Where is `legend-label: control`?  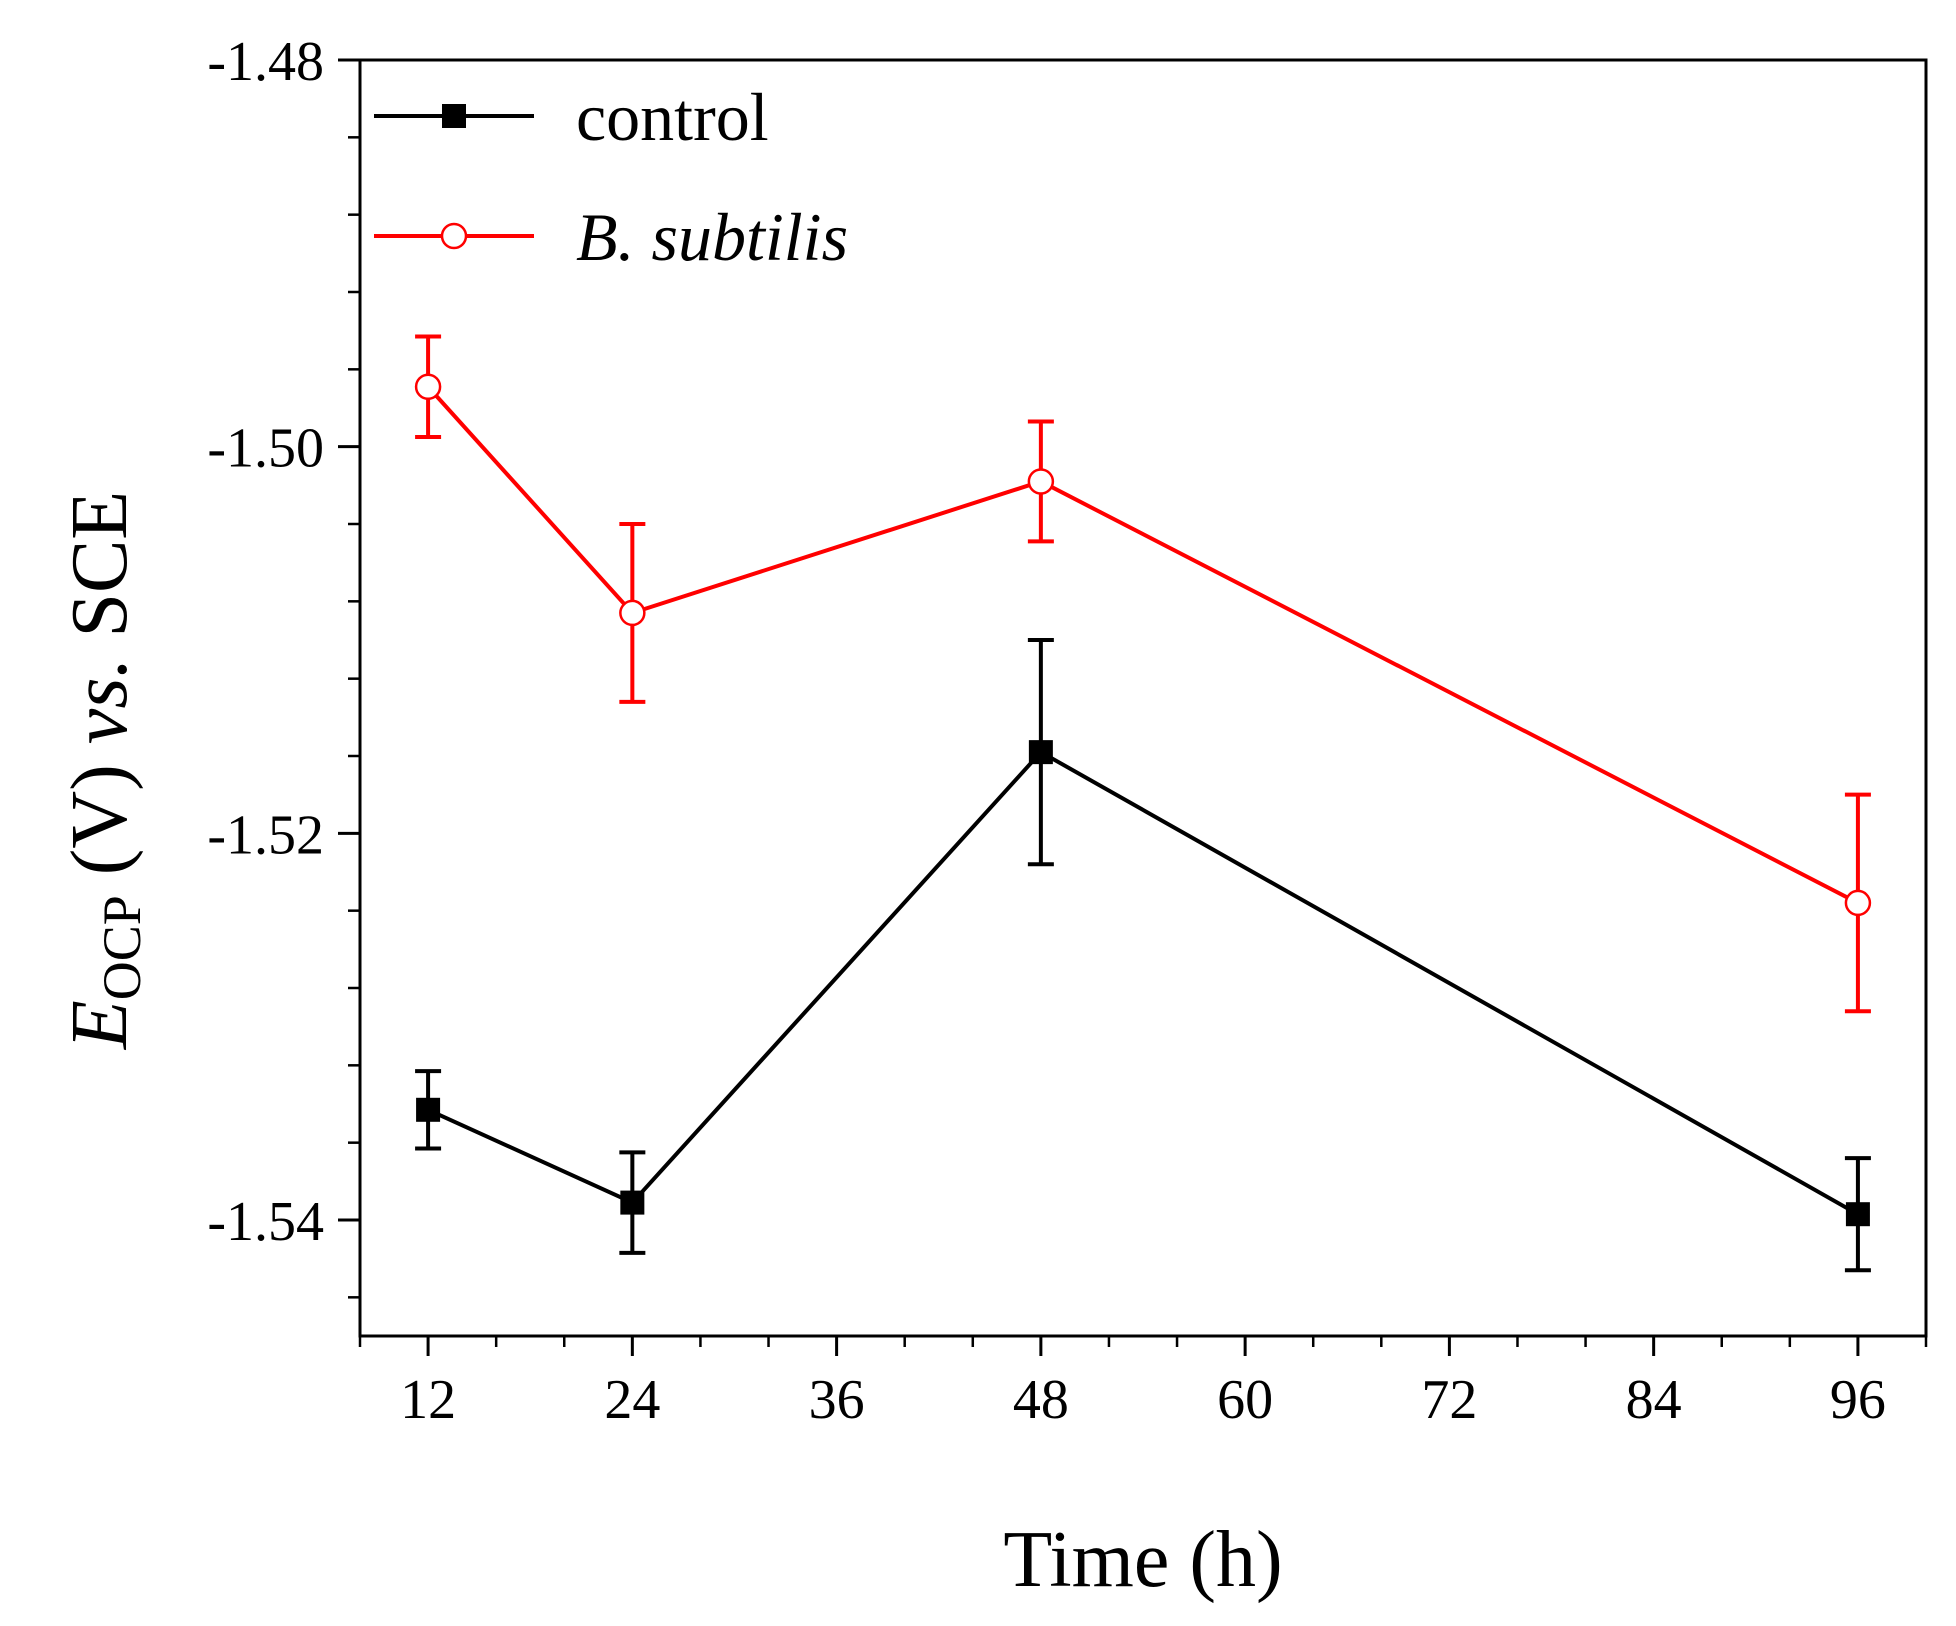 legend-label: control is located at coordinates (672, 117).